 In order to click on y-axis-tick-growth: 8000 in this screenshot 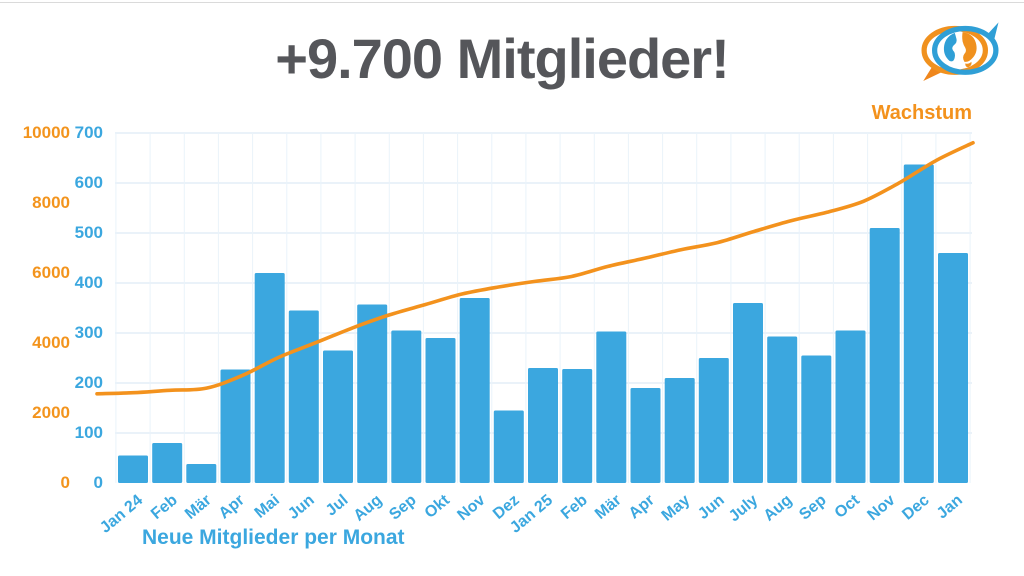, I will do `click(51, 202)`.